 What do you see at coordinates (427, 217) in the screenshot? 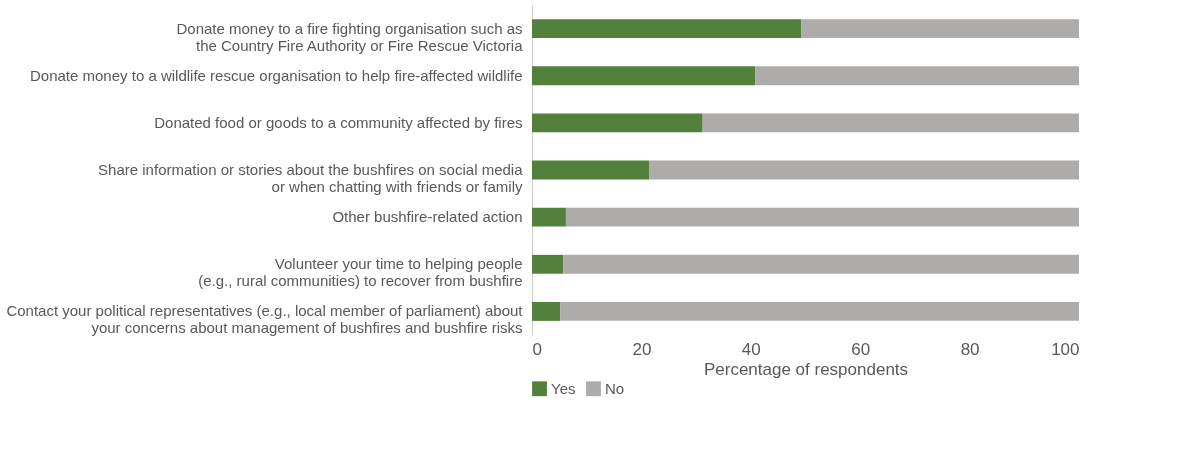
I see `y-tick-label: Other bushfire-related action` at bounding box center [427, 217].